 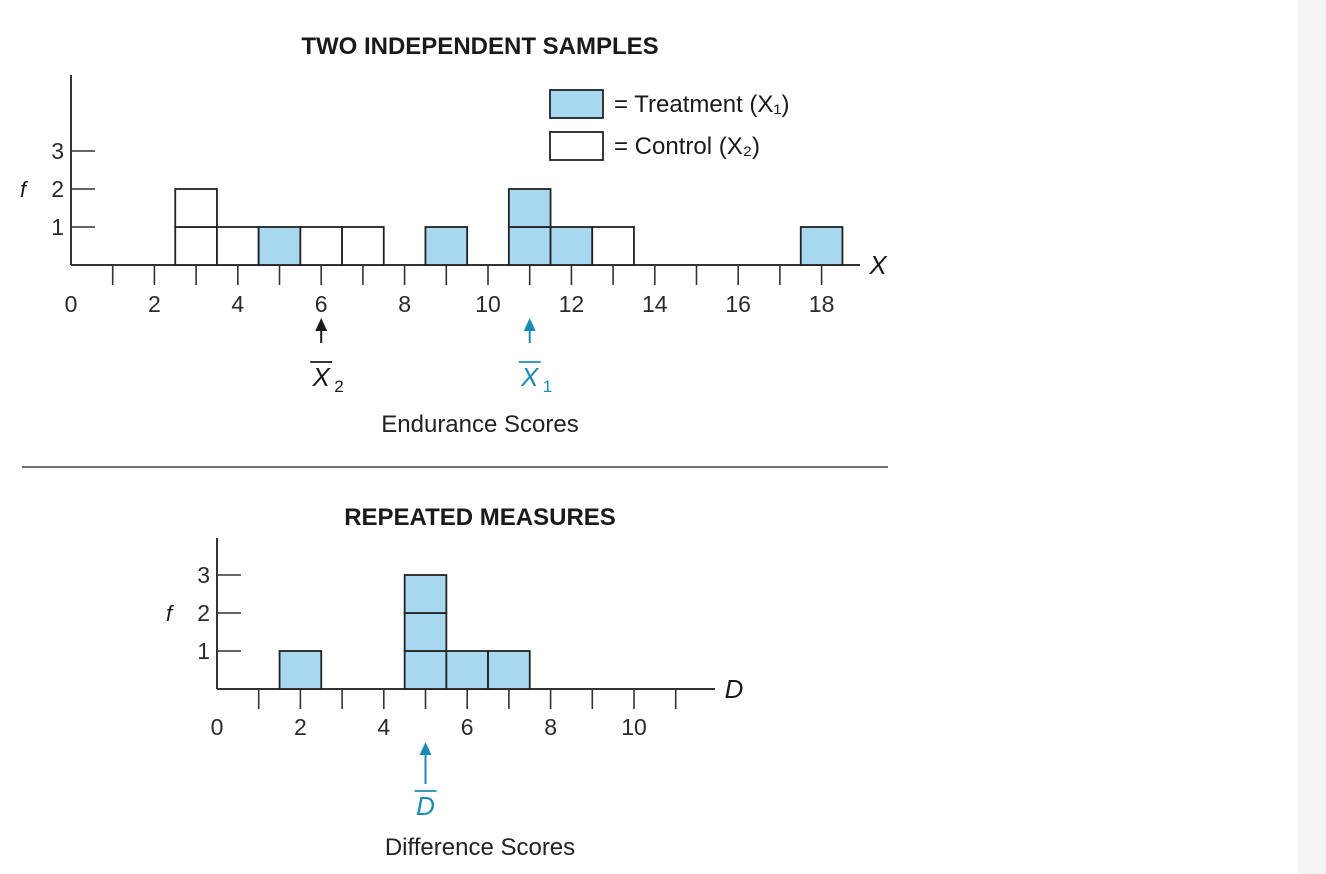 What do you see at coordinates (338, 386) in the screenshot?
I see `mean-label-subscript: 2` at bounding box center [338, 386].